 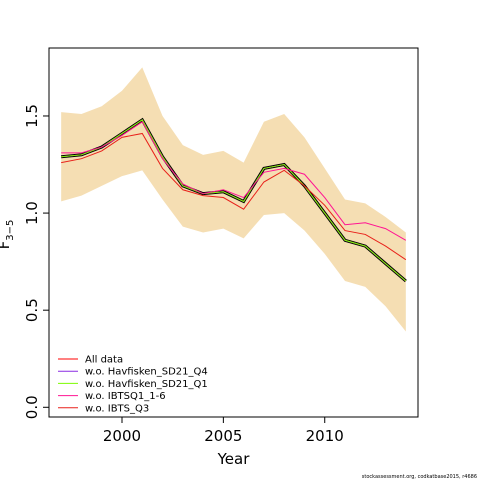 I want to click on x-axis-title: Year, so click(x=234, y=459).